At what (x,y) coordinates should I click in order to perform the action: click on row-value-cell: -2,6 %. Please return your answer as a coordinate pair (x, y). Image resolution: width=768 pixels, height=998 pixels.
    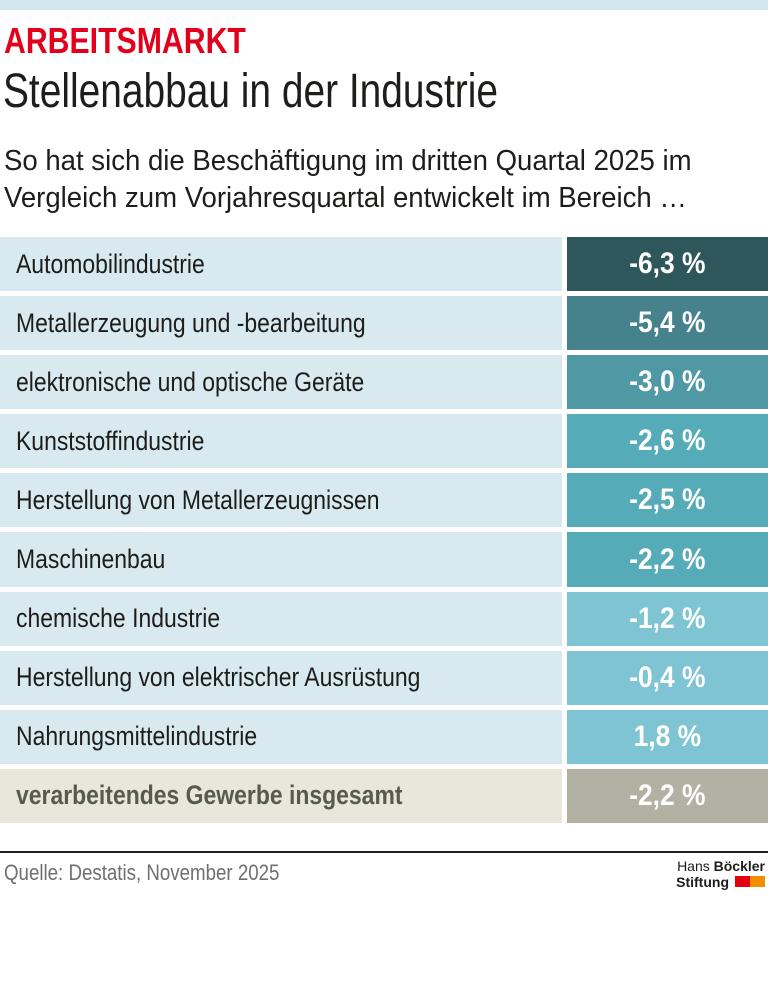
    Looking at the image, I should click on (667, 441).